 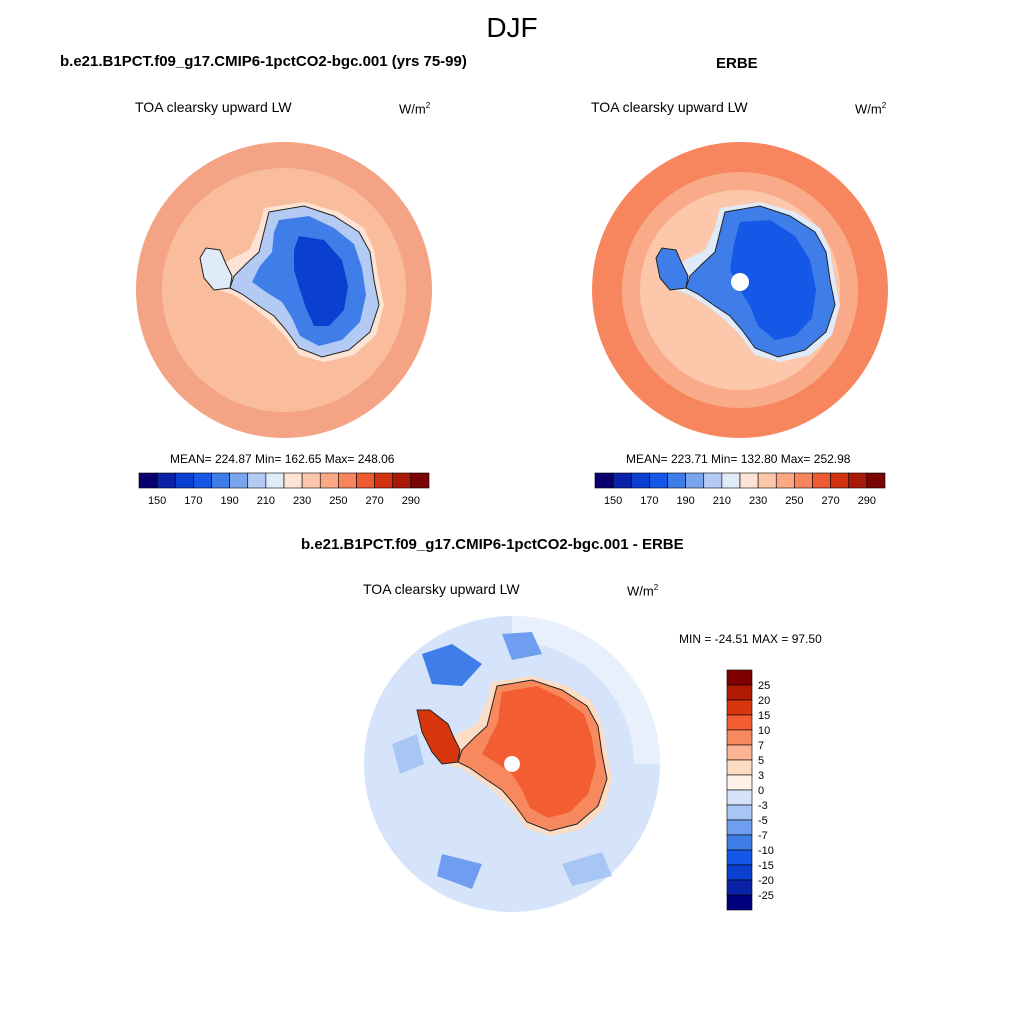 What do you see at coordinates (216, 269) in the screenshot?
I see `model-peninsula` at bounding box center [216, 269].